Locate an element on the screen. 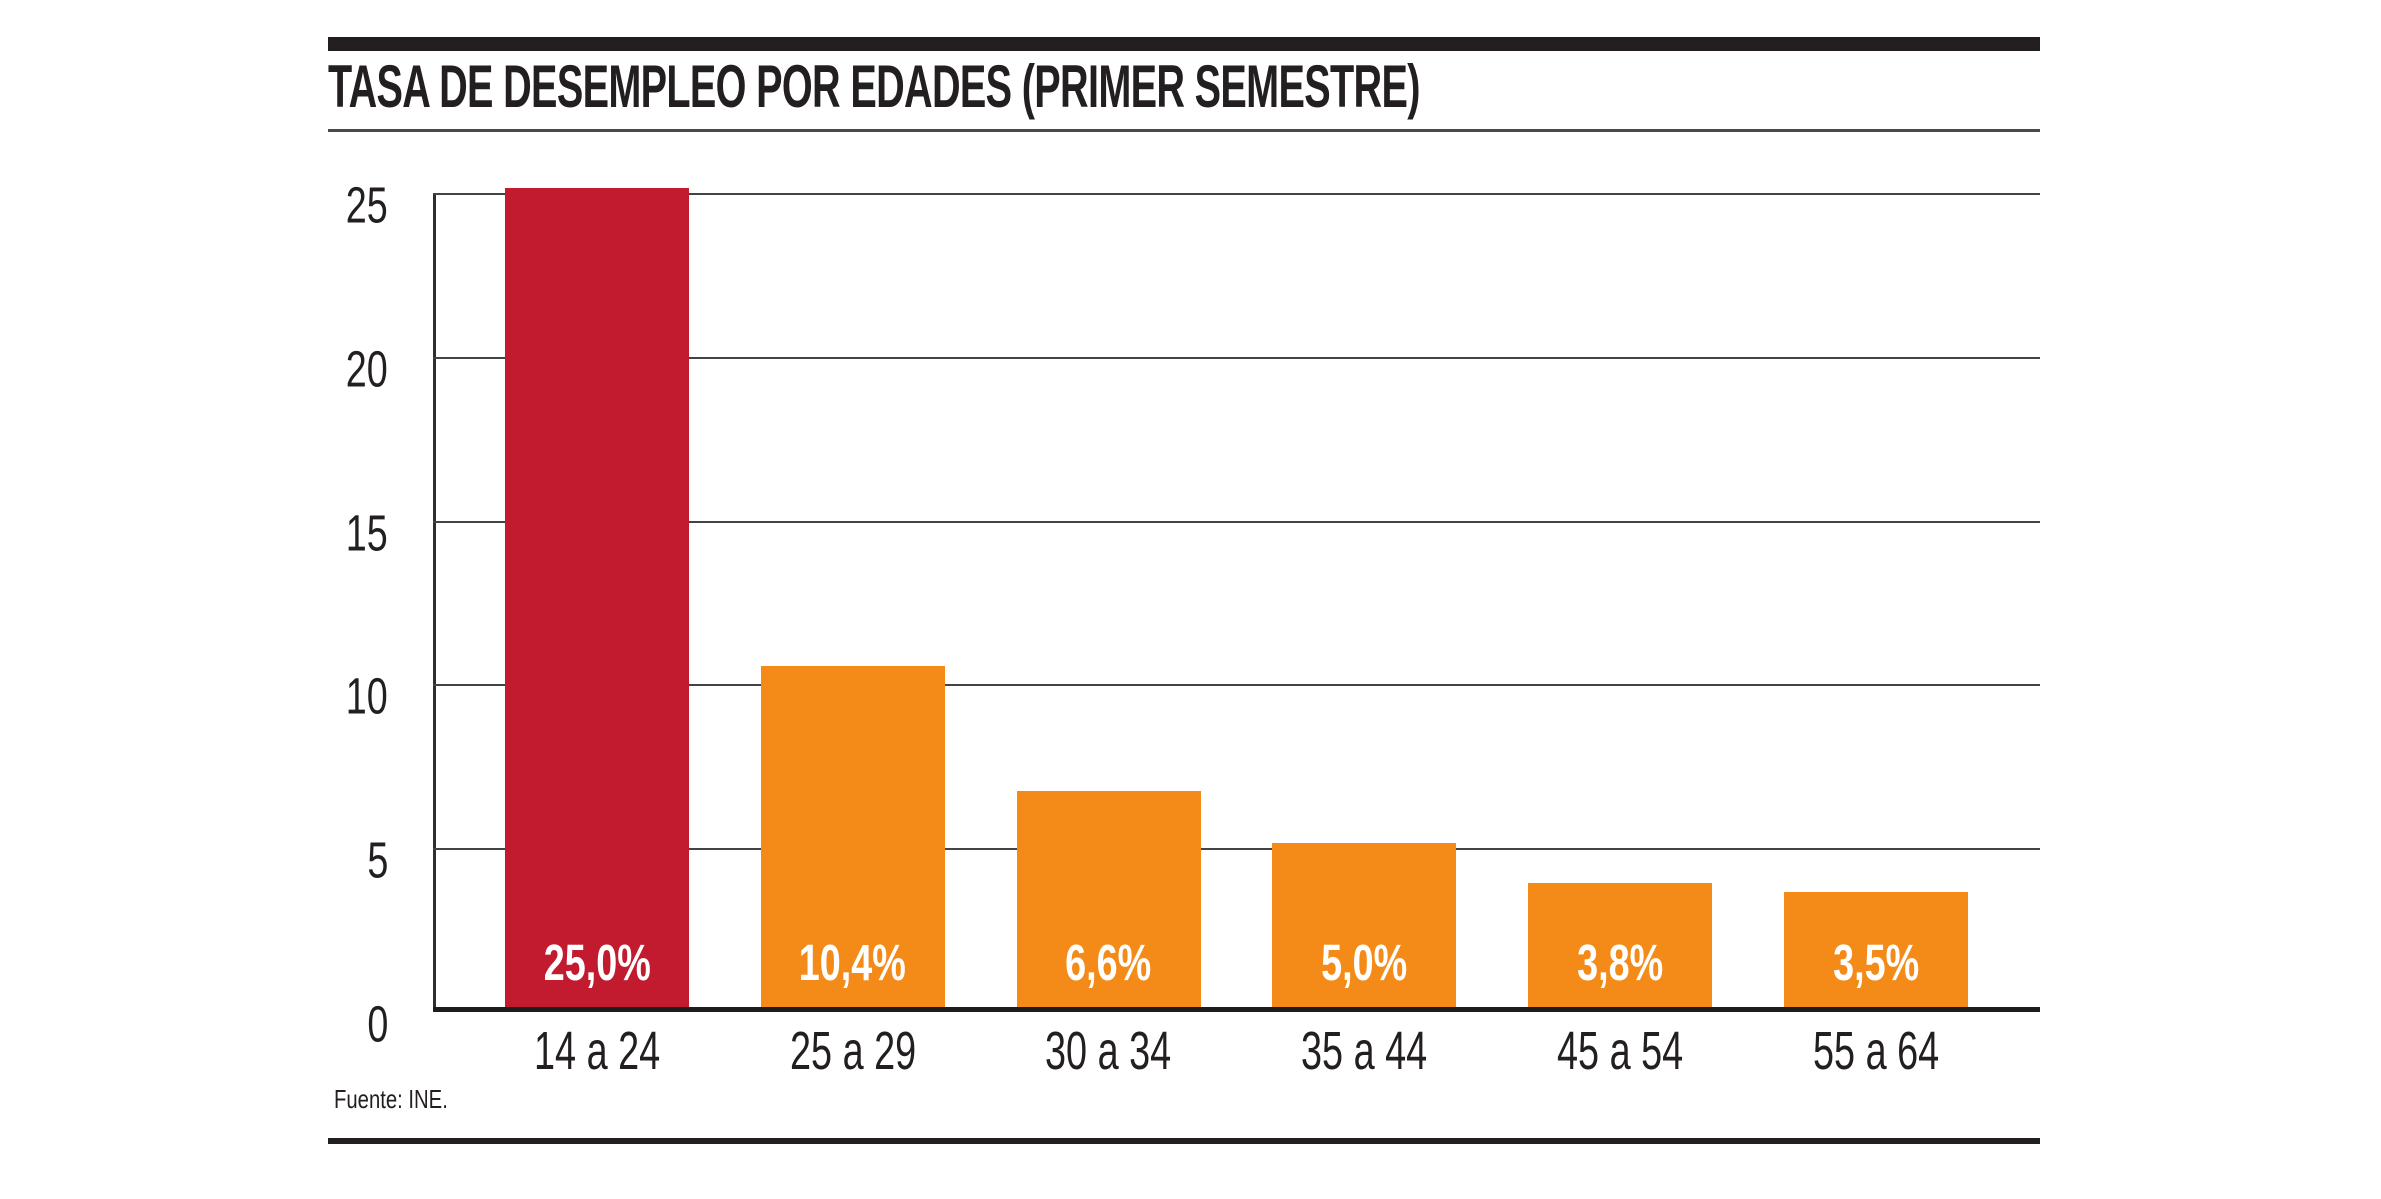 Image resolution: width=2381 pixels, height=1199 pixels. bar-category-label: 30 a 34 is located at coordinates (1108, 1051).